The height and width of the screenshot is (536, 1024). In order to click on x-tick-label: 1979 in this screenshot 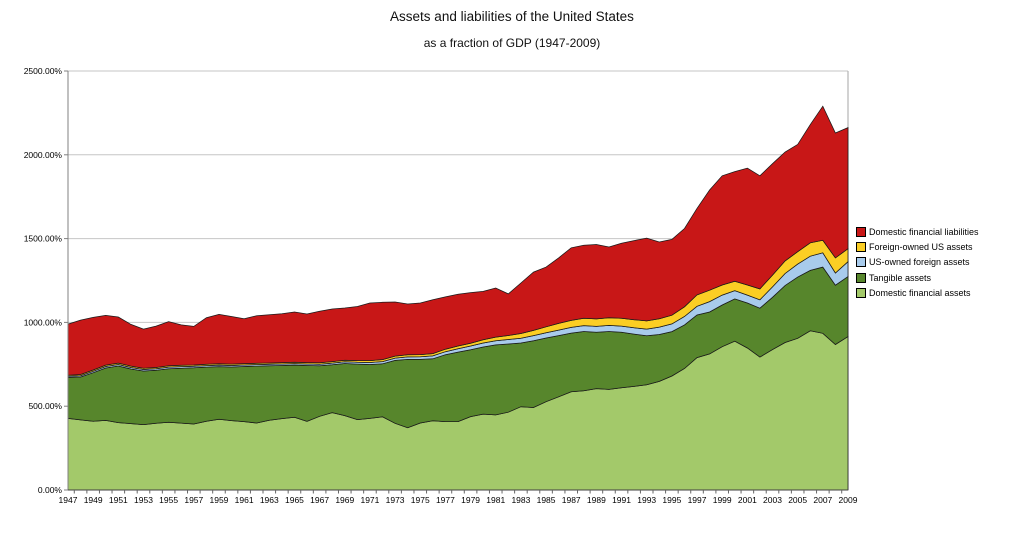, I will do `click(470, 500)`.